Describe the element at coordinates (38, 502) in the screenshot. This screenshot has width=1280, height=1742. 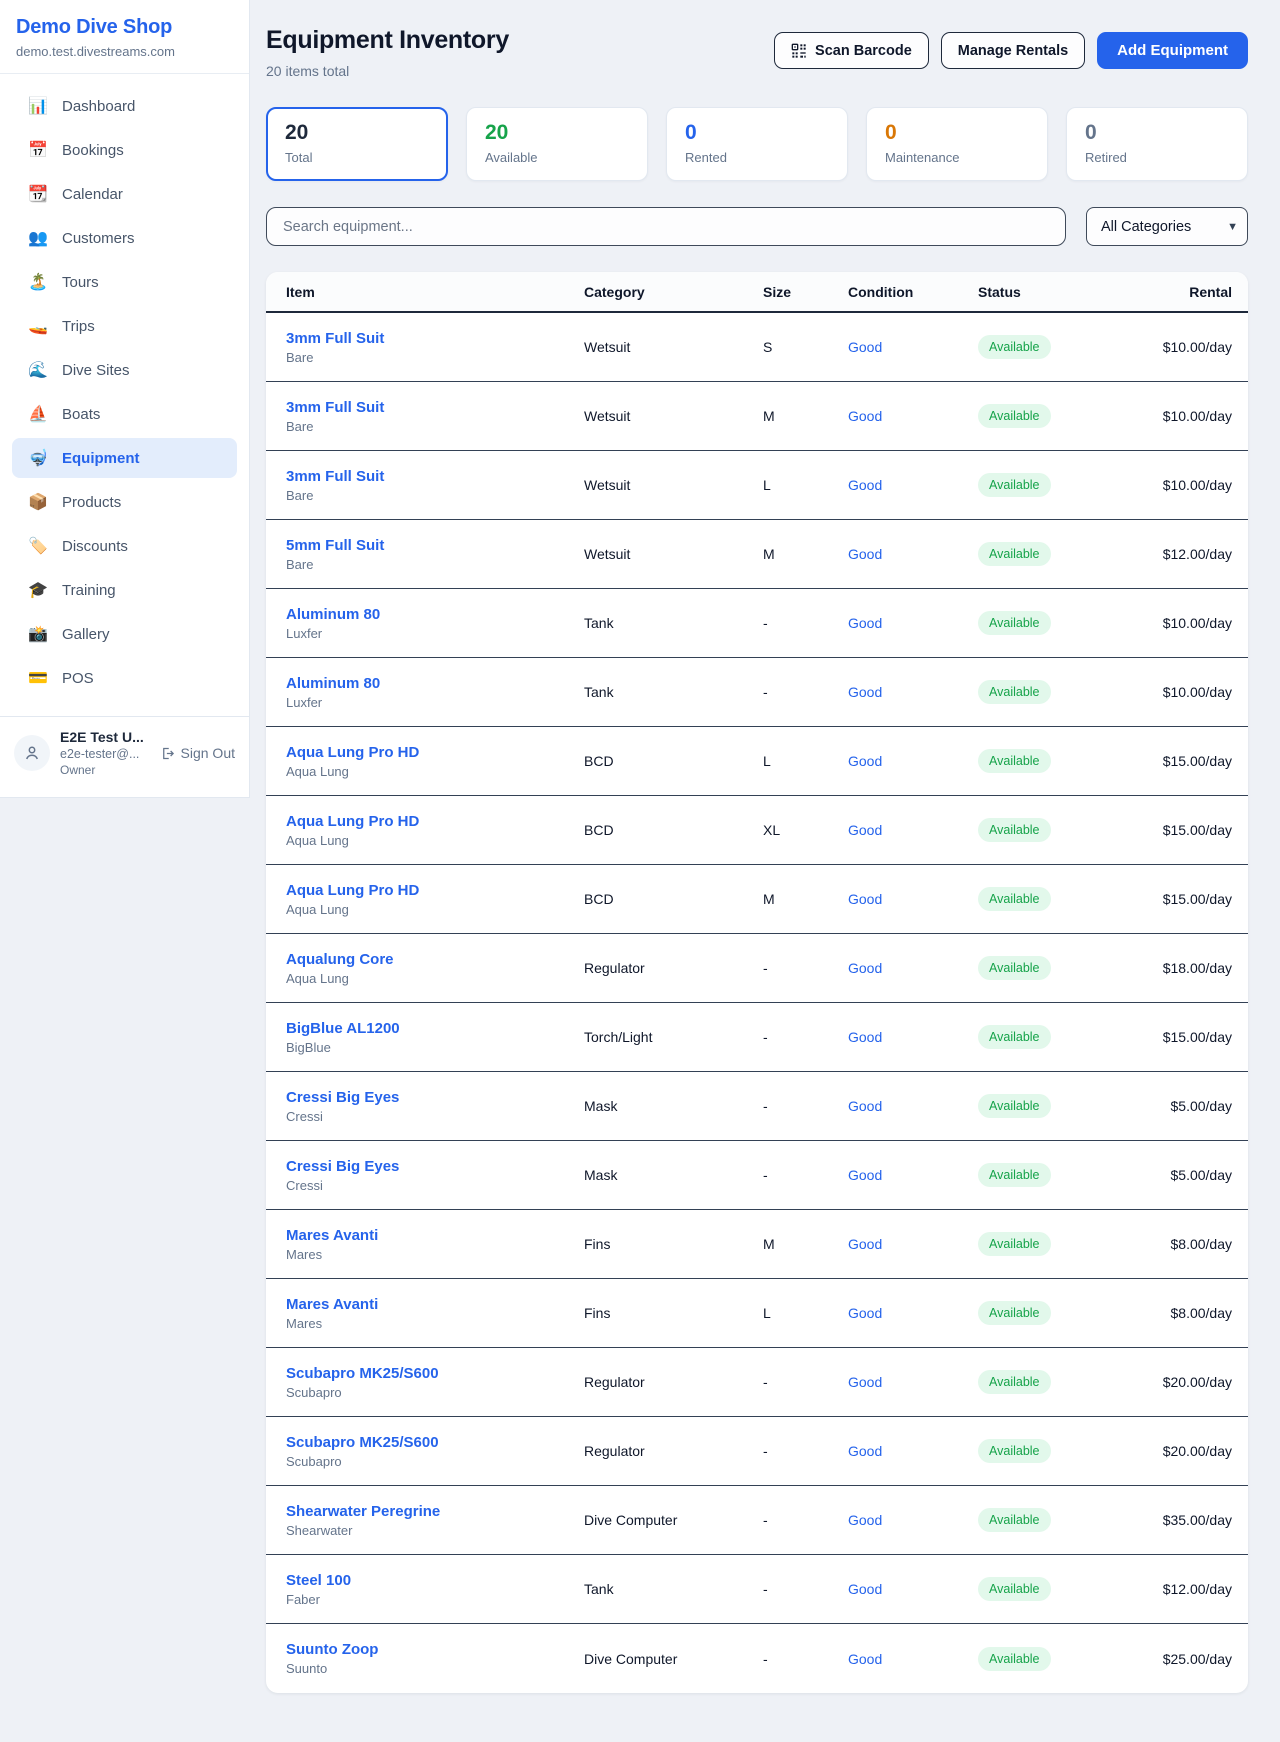
I see `products-icon: 📦` at that location.